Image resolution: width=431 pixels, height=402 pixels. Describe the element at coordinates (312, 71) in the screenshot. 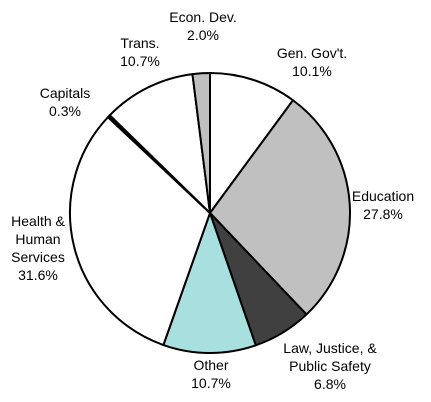

I see `value-label: 10.1%` at that location.